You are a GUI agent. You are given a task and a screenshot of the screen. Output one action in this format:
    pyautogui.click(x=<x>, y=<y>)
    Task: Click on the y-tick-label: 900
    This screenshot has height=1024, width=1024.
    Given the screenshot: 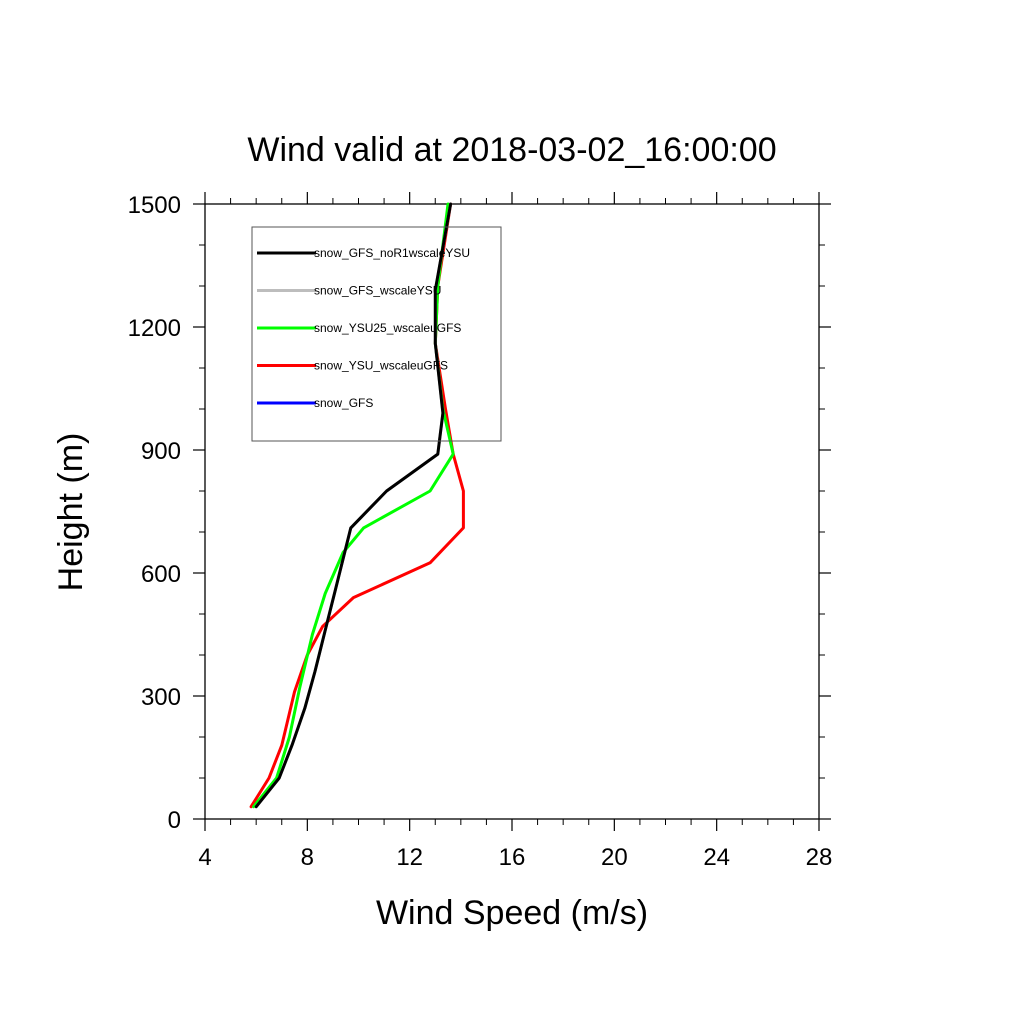 What is the action you would take?
    pyautogui.click(x=161, y=451)
    